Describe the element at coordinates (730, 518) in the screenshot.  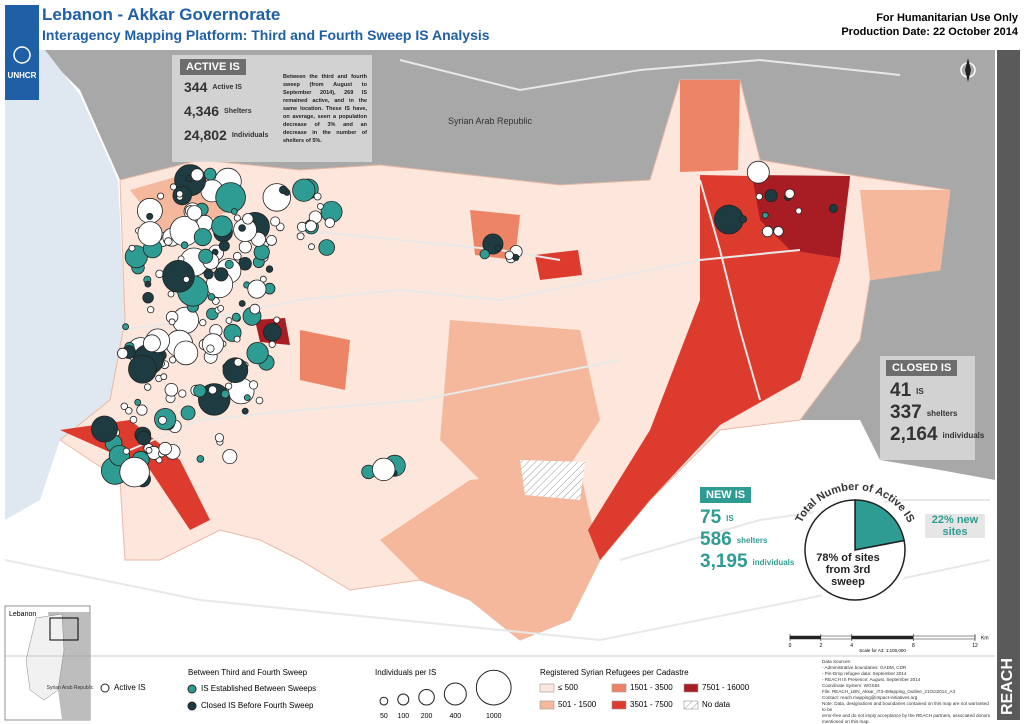
I see `stat-label: IS` at that location.